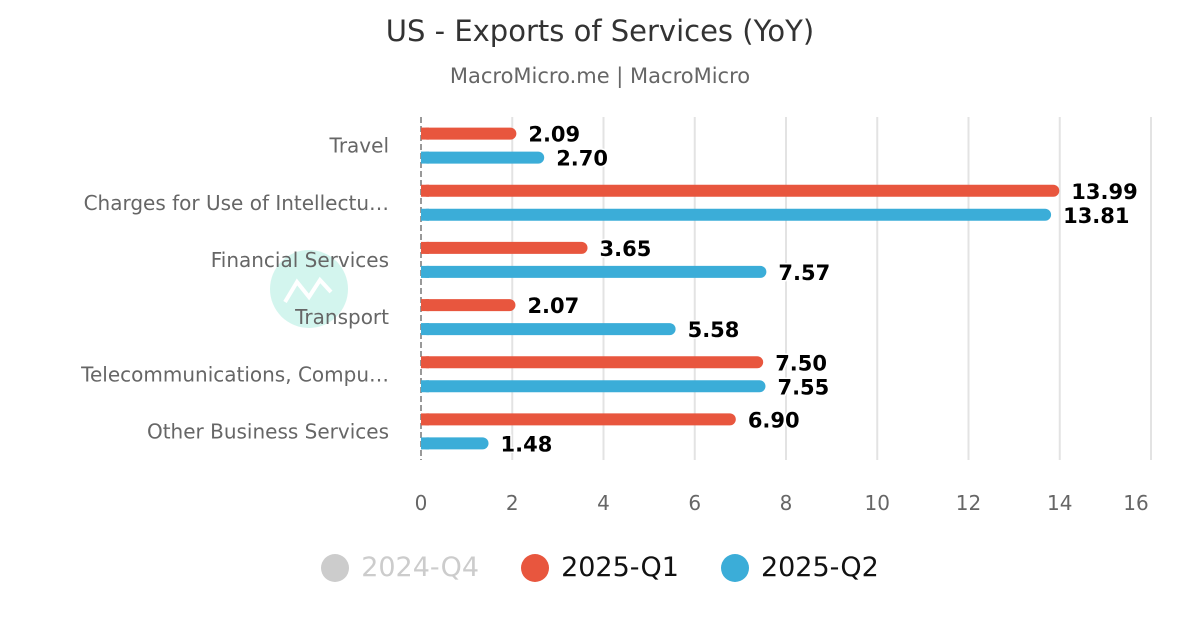 Image resolution: width=1200 pixels, height=630 pixels. Describe the element at coordinates (527, 444) in the screenshot. I see `data-label: 1.48` at that location.